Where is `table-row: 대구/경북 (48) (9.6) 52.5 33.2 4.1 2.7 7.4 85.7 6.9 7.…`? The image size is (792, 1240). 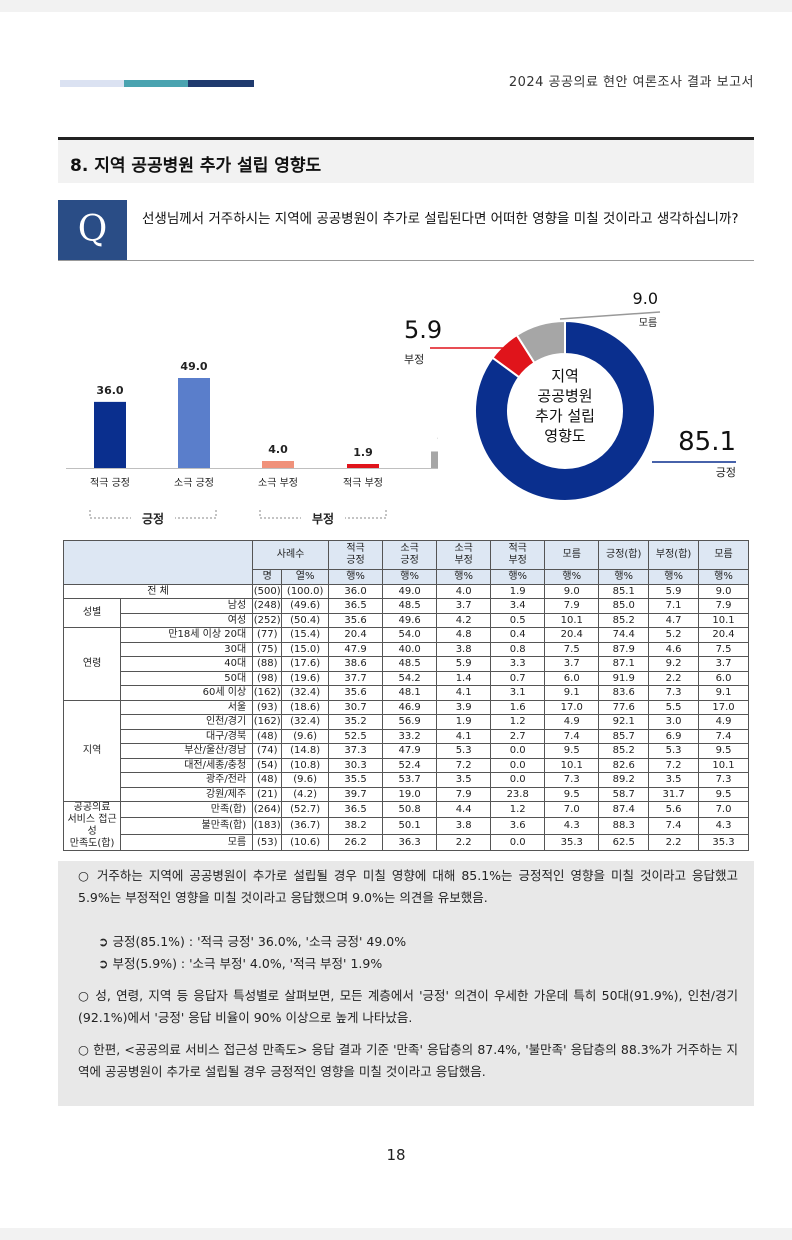 table-row: 대구/경북 (48) (9.6) 52.5 33.2 4.1 2.7 7.4 85.7 6.9 7.… is located at coordinates (406, 736).